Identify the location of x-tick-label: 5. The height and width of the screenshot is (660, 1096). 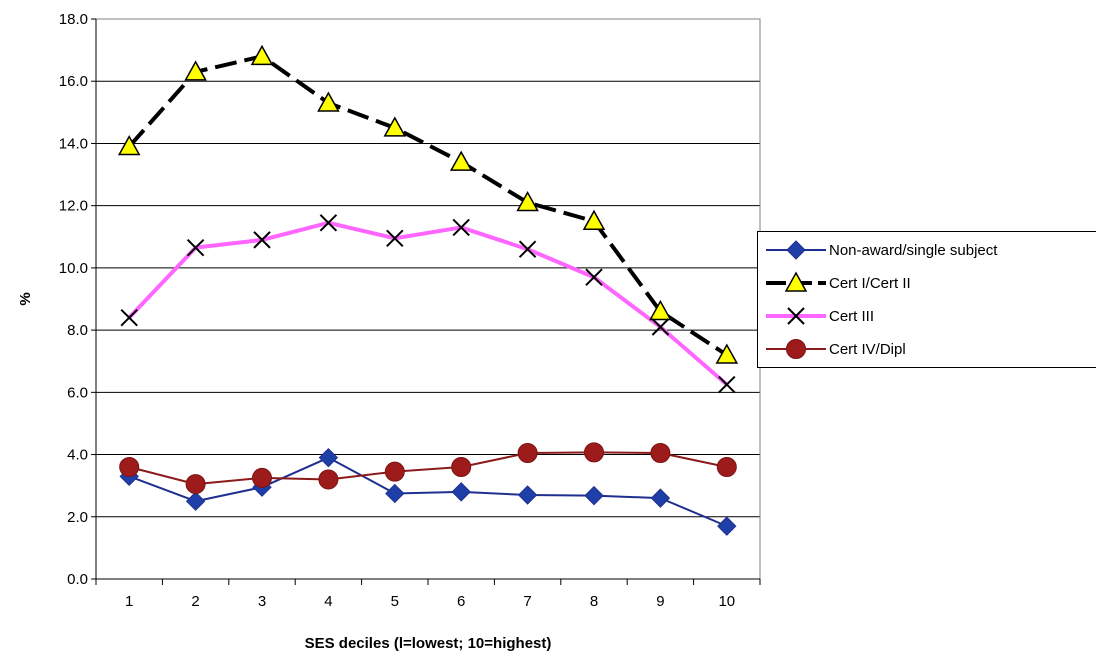
(395, 601).